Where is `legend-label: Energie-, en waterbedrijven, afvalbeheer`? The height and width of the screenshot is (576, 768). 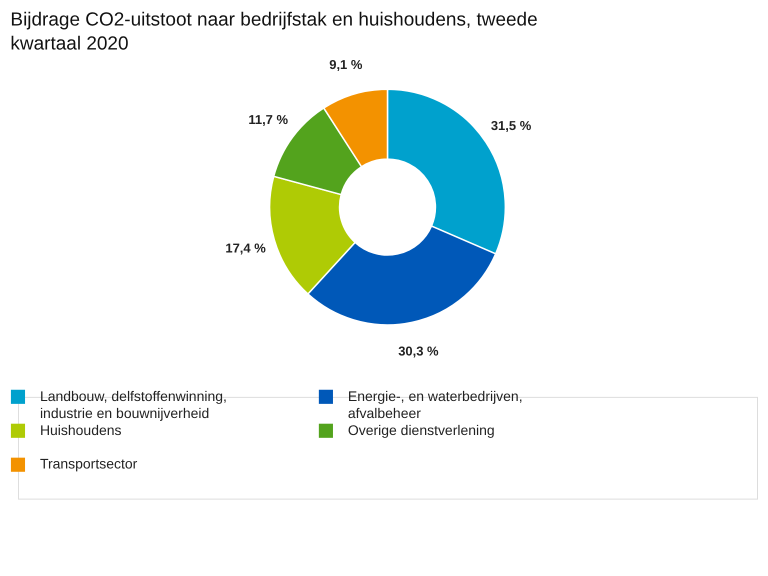
legend-label: Energie-, en waterbedrijven, afvalbeheer is located at coordinates (435, 404).